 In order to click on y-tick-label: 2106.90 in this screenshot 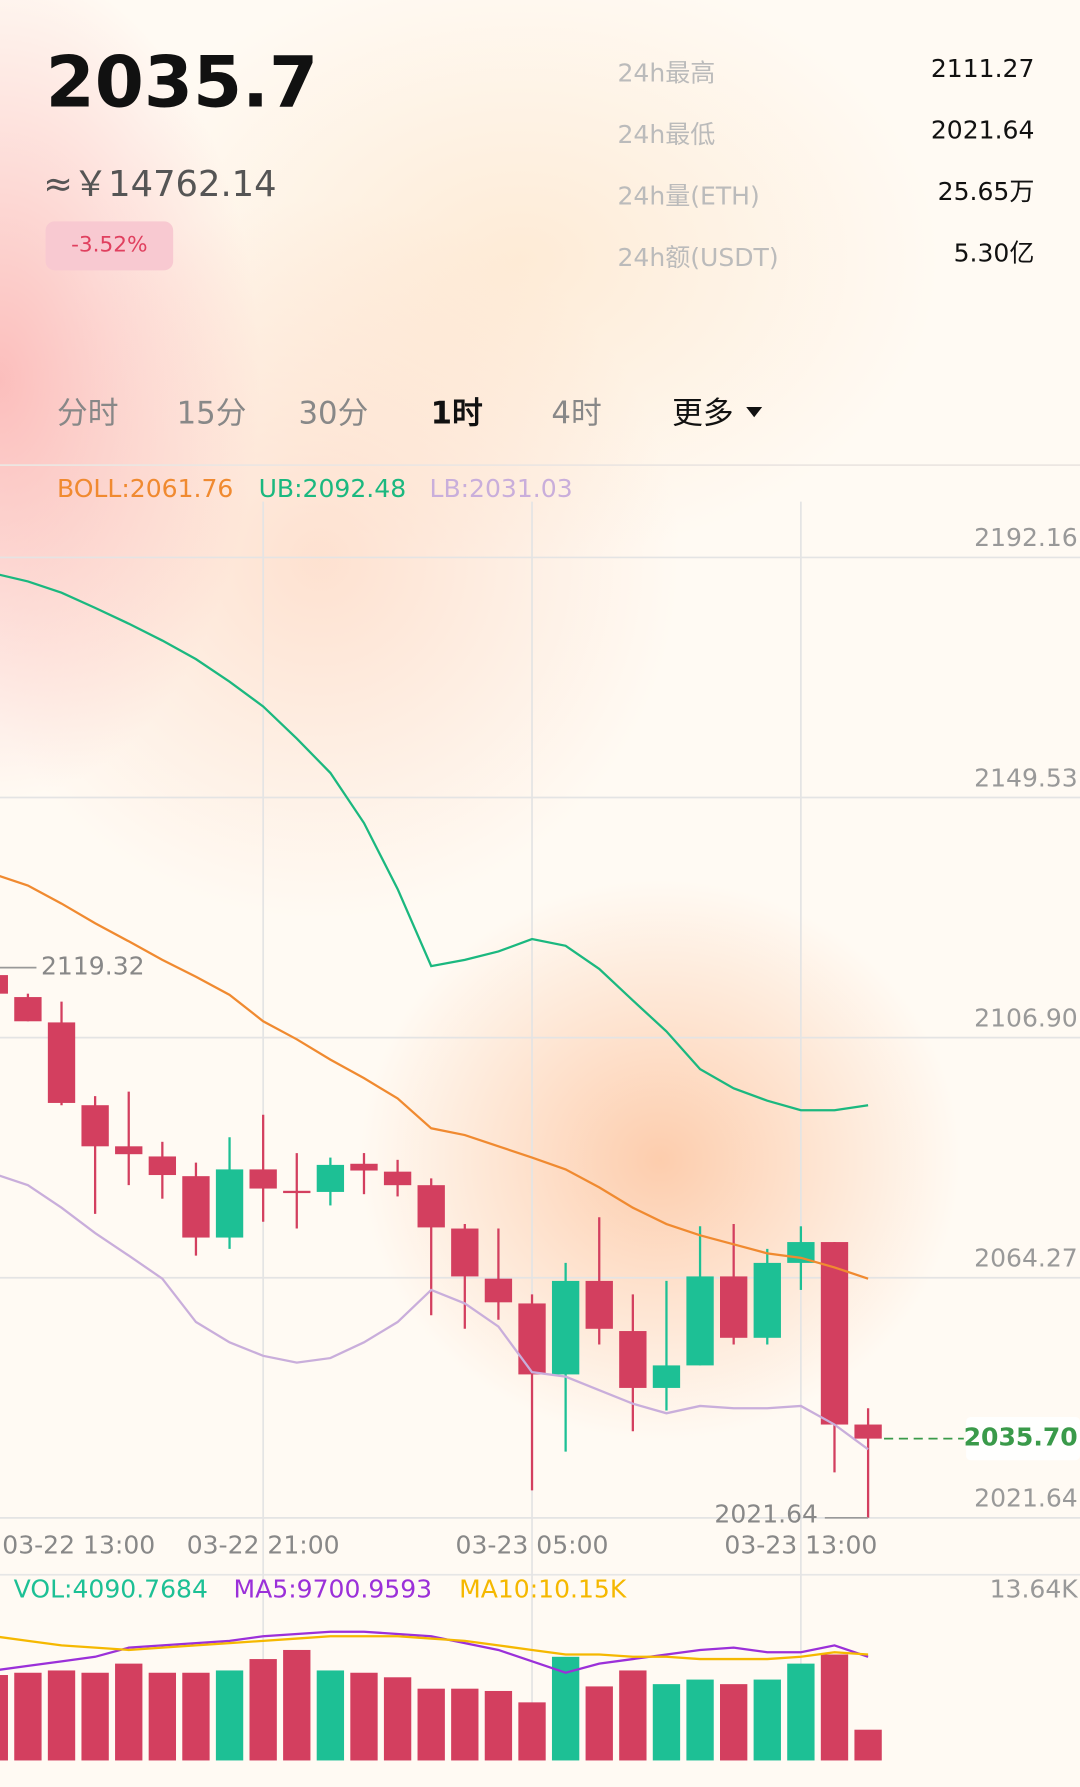, I will do `click(1026, 1017)`.